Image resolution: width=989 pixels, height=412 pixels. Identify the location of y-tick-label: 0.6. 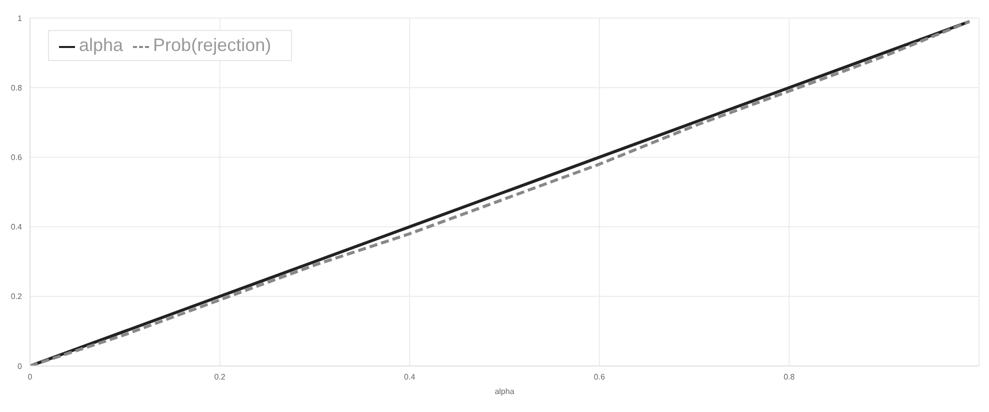
(16, 157).